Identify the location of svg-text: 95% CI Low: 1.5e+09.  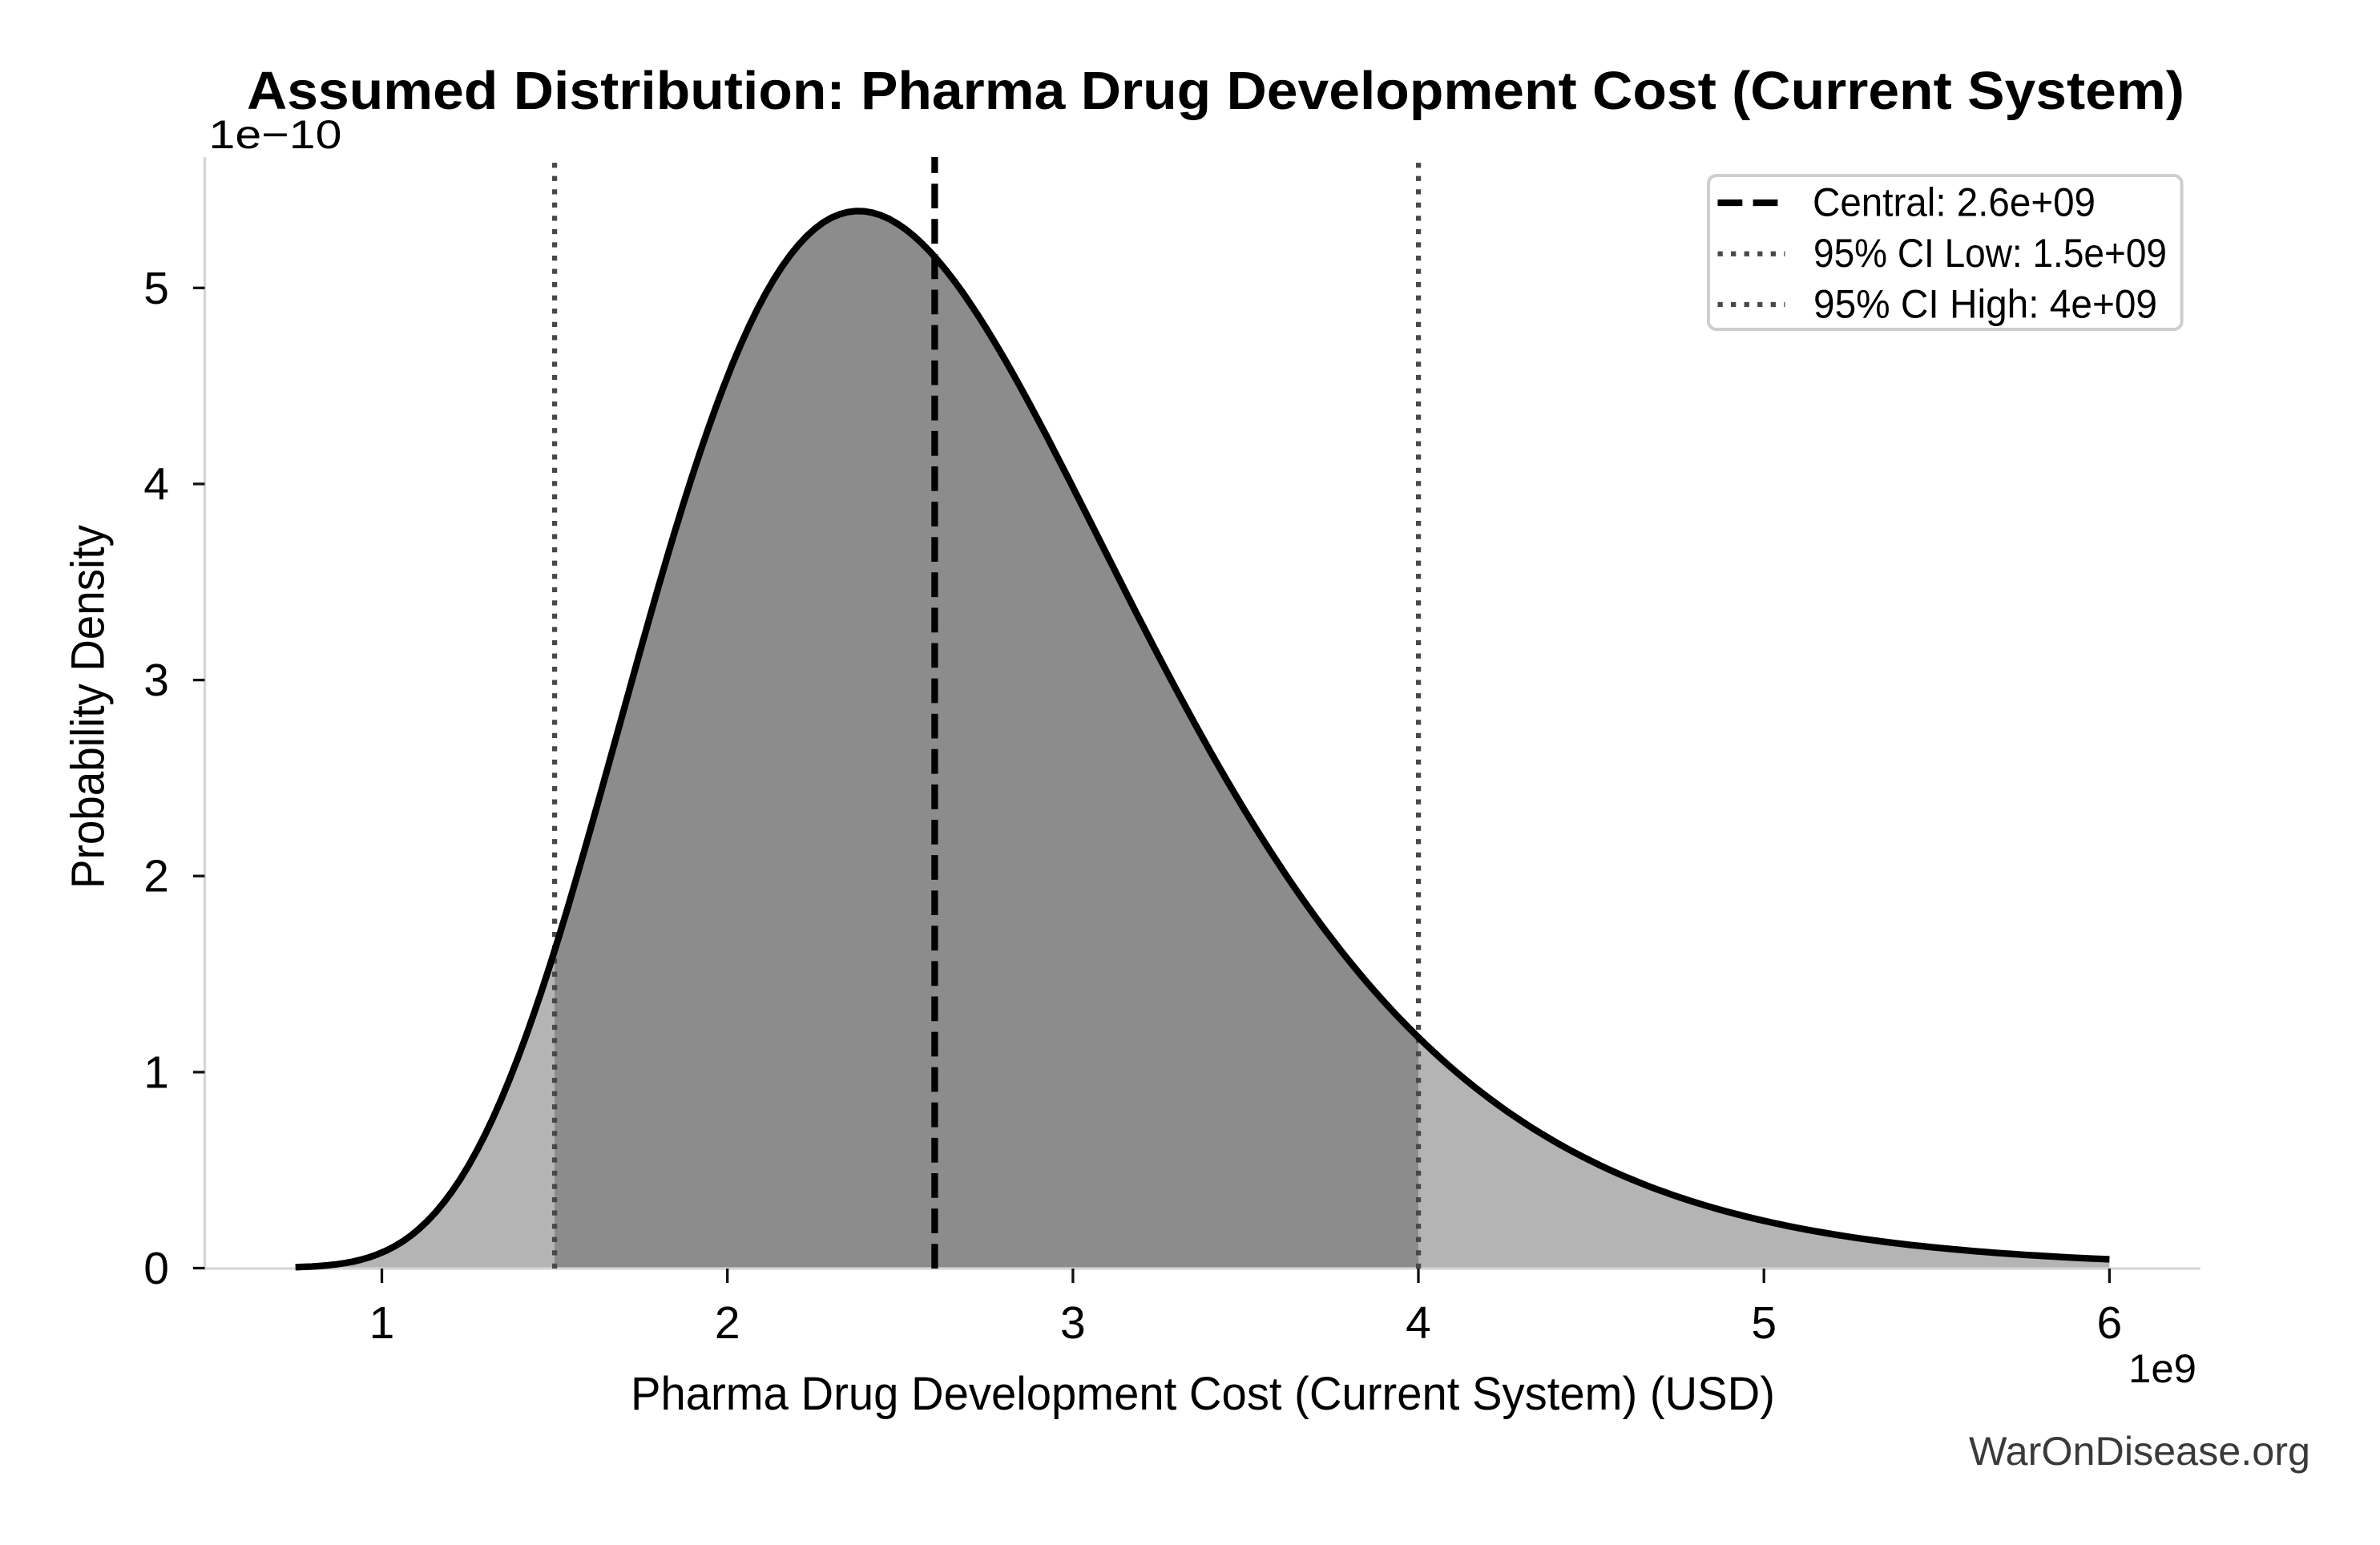
(1990, 254).